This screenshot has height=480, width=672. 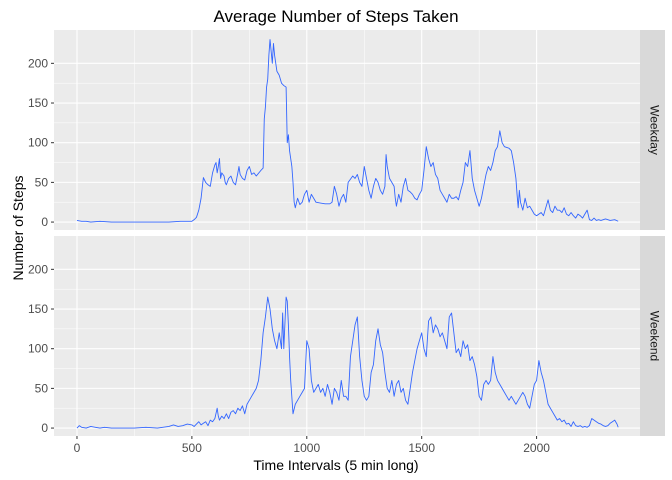 I want to click on x-axis: 0 500 1000 1500 2000, so click(x=312, y=445).